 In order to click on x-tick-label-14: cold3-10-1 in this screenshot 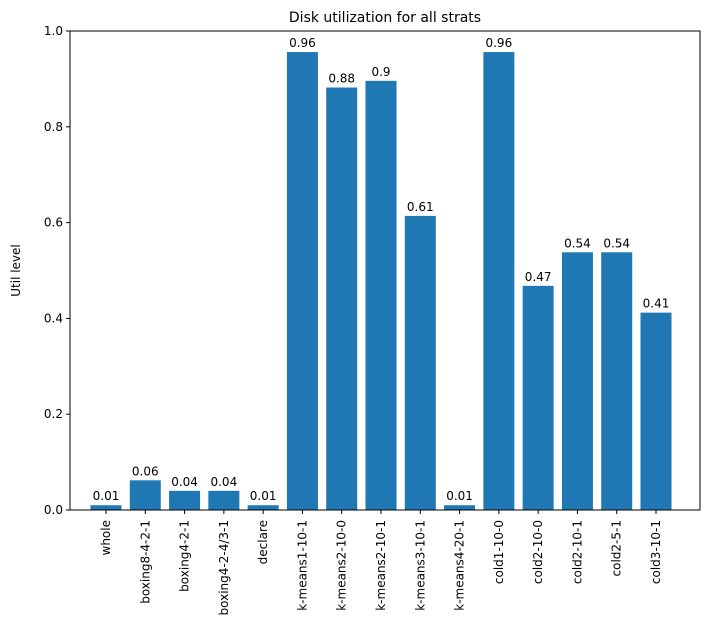, I will do `click(656, 552)`.